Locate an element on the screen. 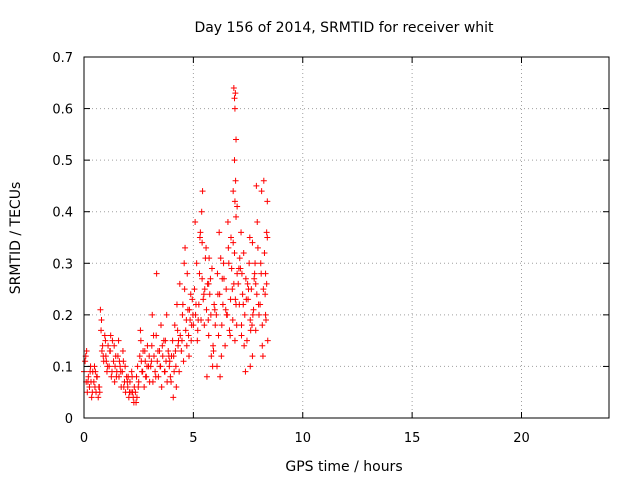  y-tick-label: 0.7 is located at coordinates (62, 58).